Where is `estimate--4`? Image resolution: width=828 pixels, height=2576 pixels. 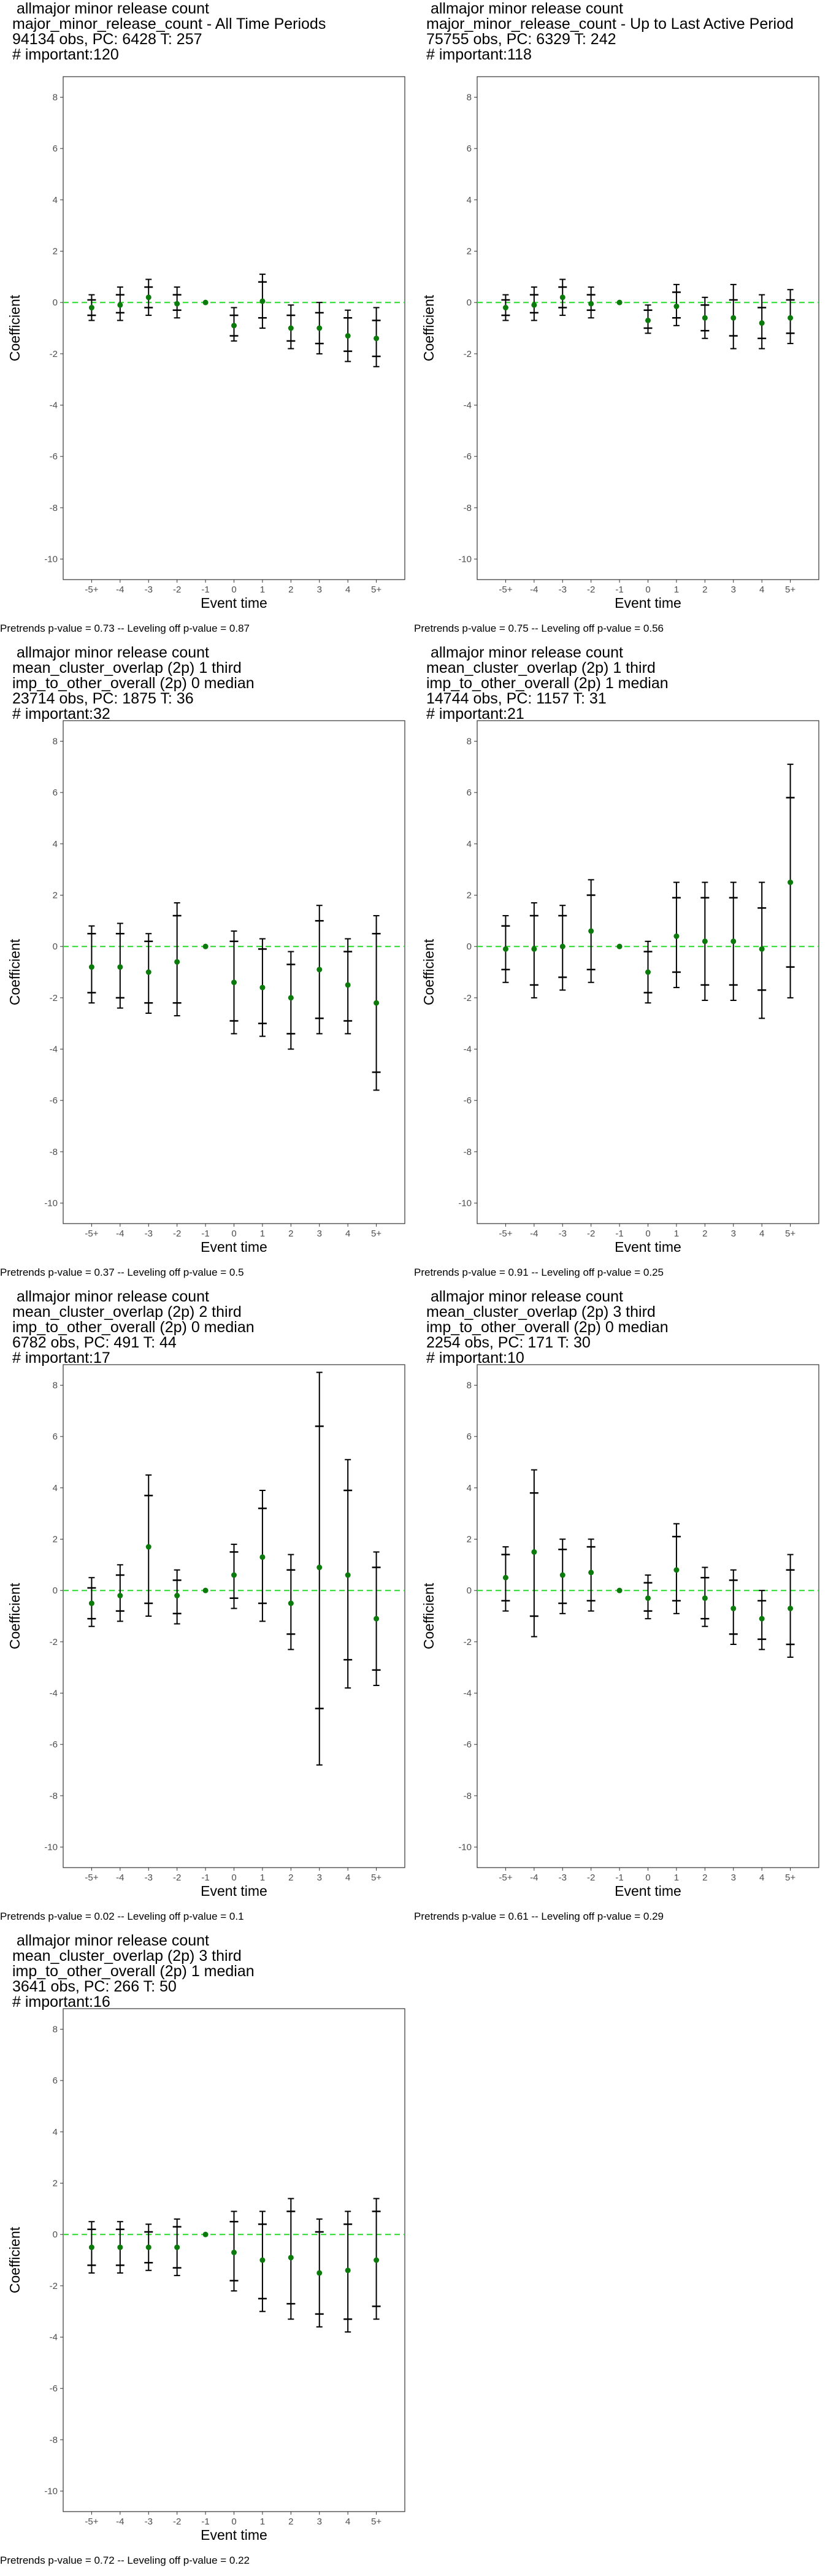
estimate--4 is located at coordinates (534, 303).